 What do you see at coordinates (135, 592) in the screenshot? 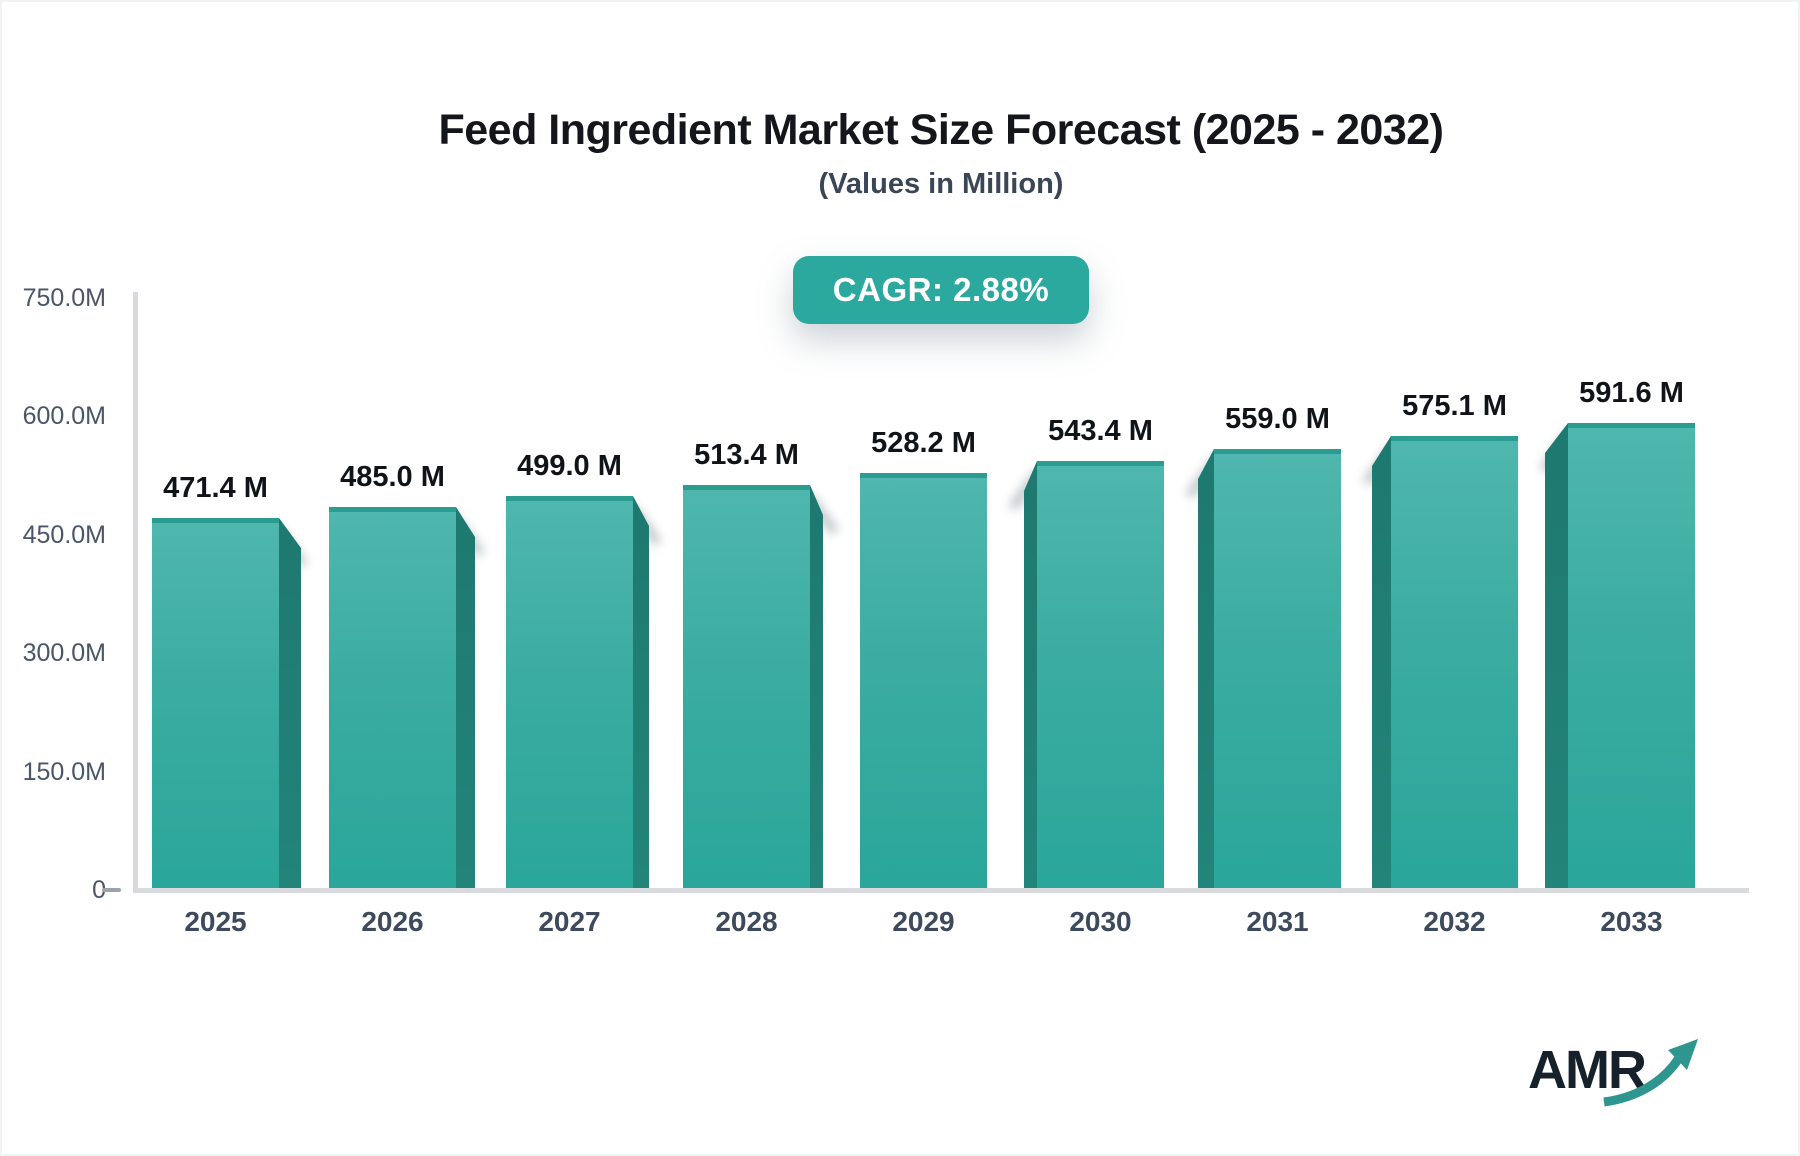
I see `y-axis-line` at bounding box center [135, 592].